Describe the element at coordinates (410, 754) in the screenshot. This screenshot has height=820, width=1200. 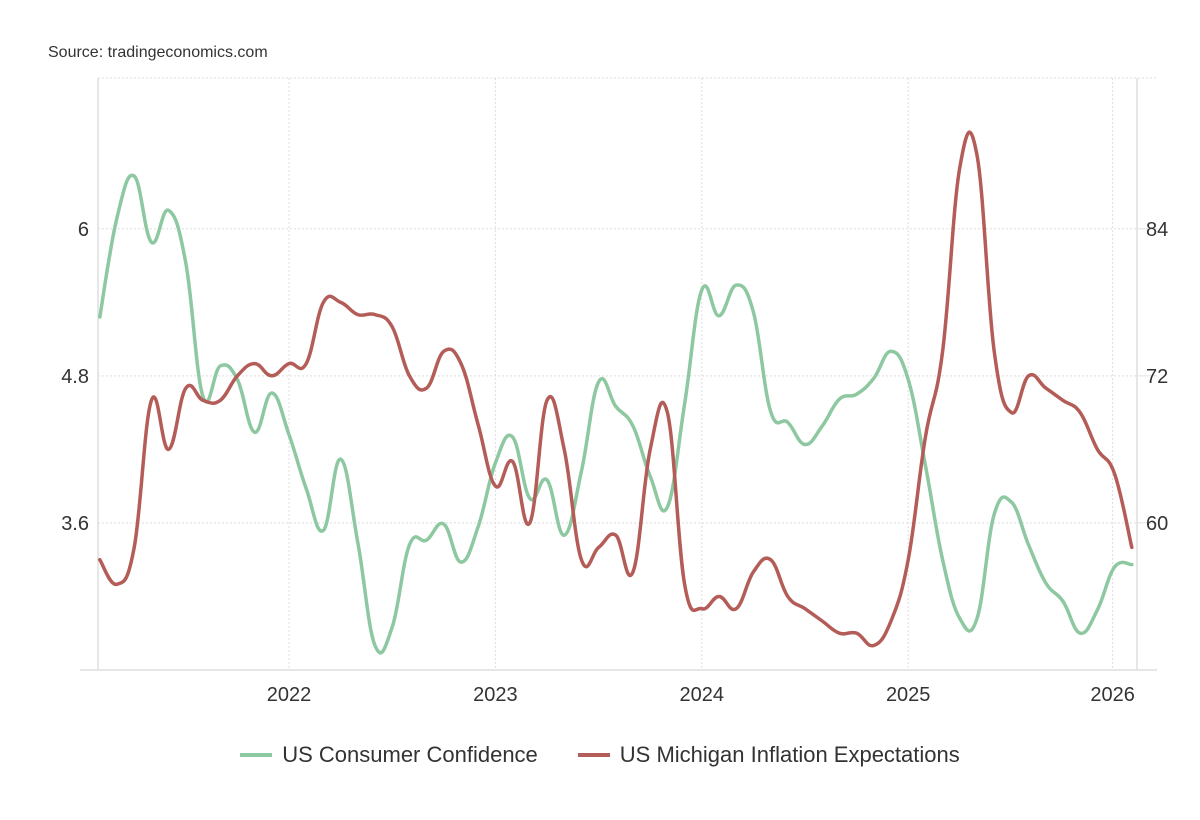
I see `legend-label-consumer-confidence: US Consumer Confidence` at that location.